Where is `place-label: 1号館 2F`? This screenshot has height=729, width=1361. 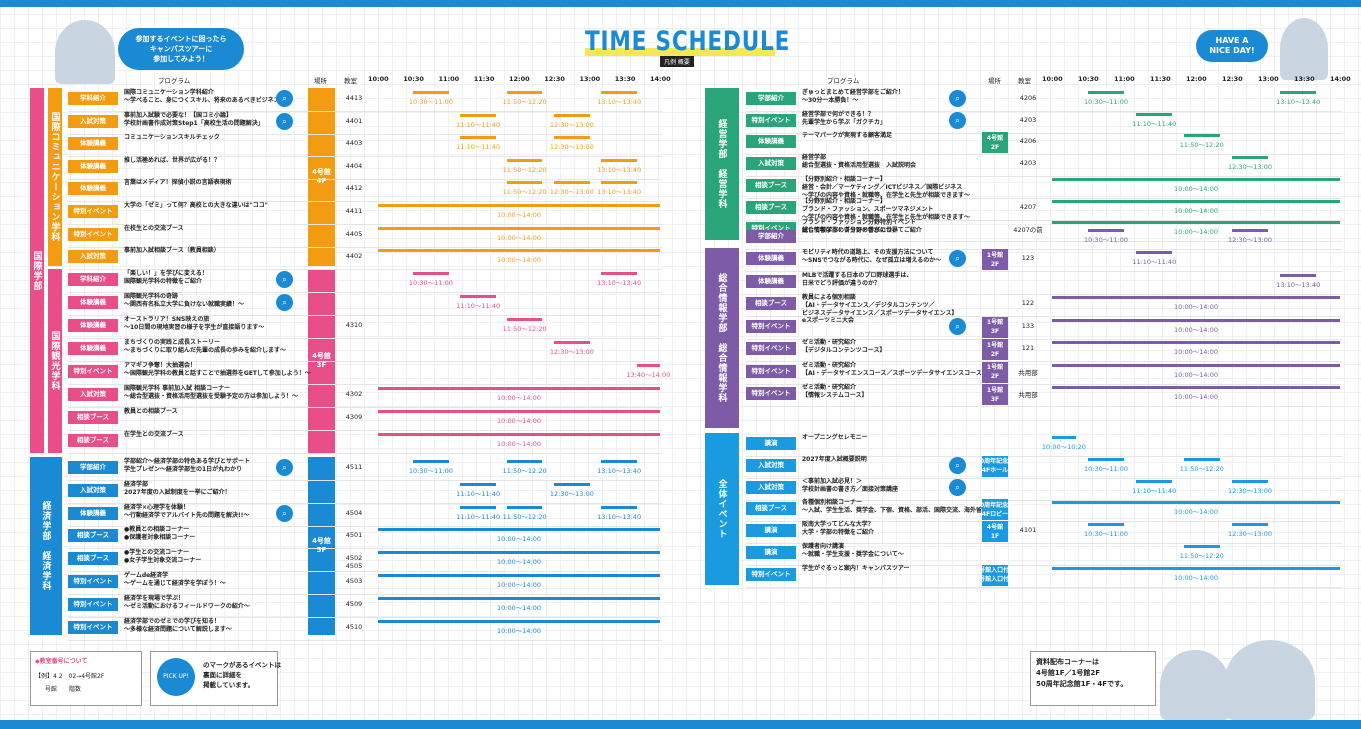 place-label: 1号館 2F is located at coordinates (995, 259).